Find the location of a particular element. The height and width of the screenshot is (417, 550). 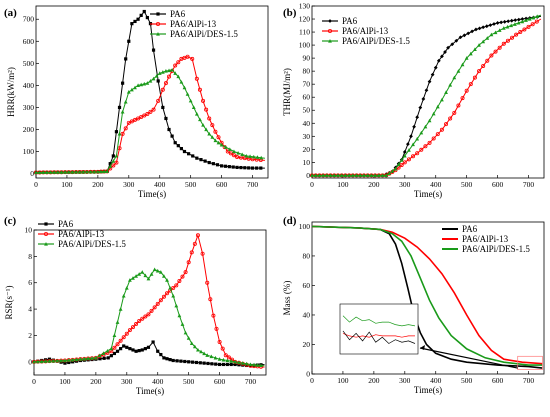

y-tick-label: 120 is located at coordinates (305, 19).